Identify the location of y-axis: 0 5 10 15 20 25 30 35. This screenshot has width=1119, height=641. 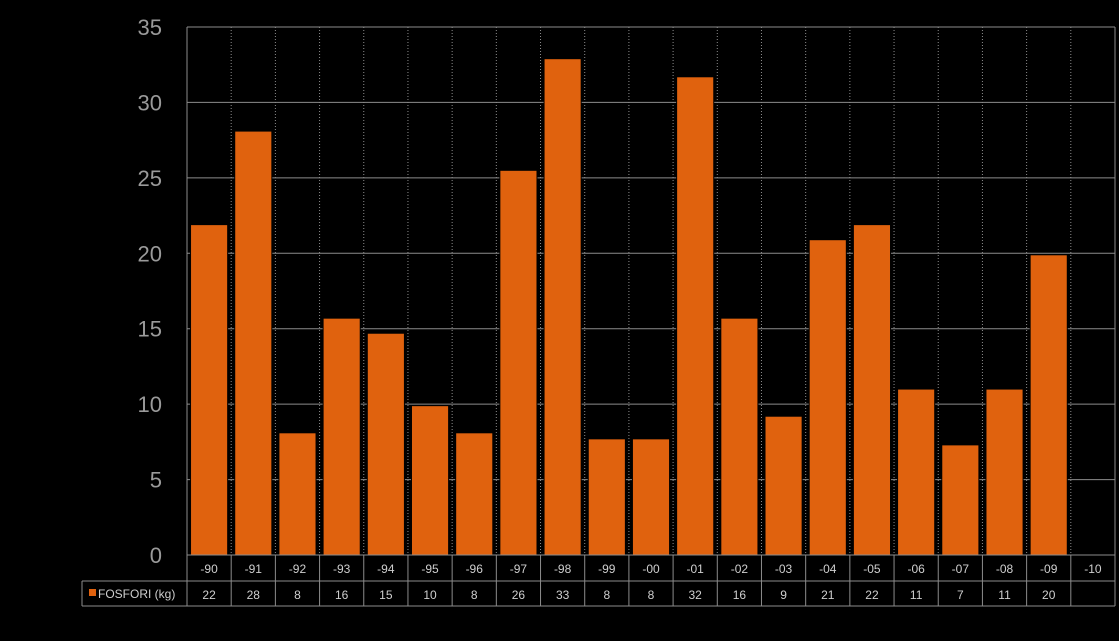
(150, 291).